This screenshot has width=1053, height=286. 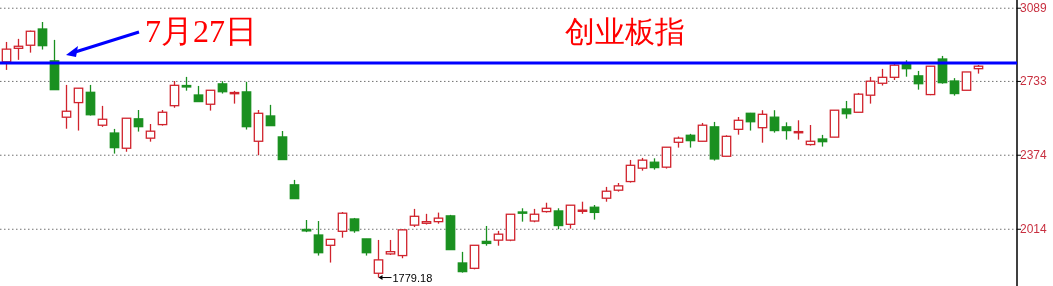 What do you see at coordinates (625, 31) in the screenshot?
I see `text: 创业板指` at bounding box center [625, 31].